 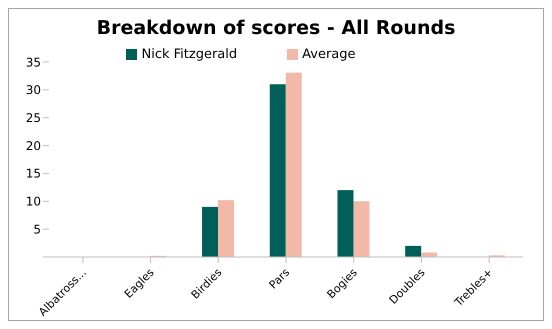 I want to click on y-tick-label: 25, so click(x=33, y=117).